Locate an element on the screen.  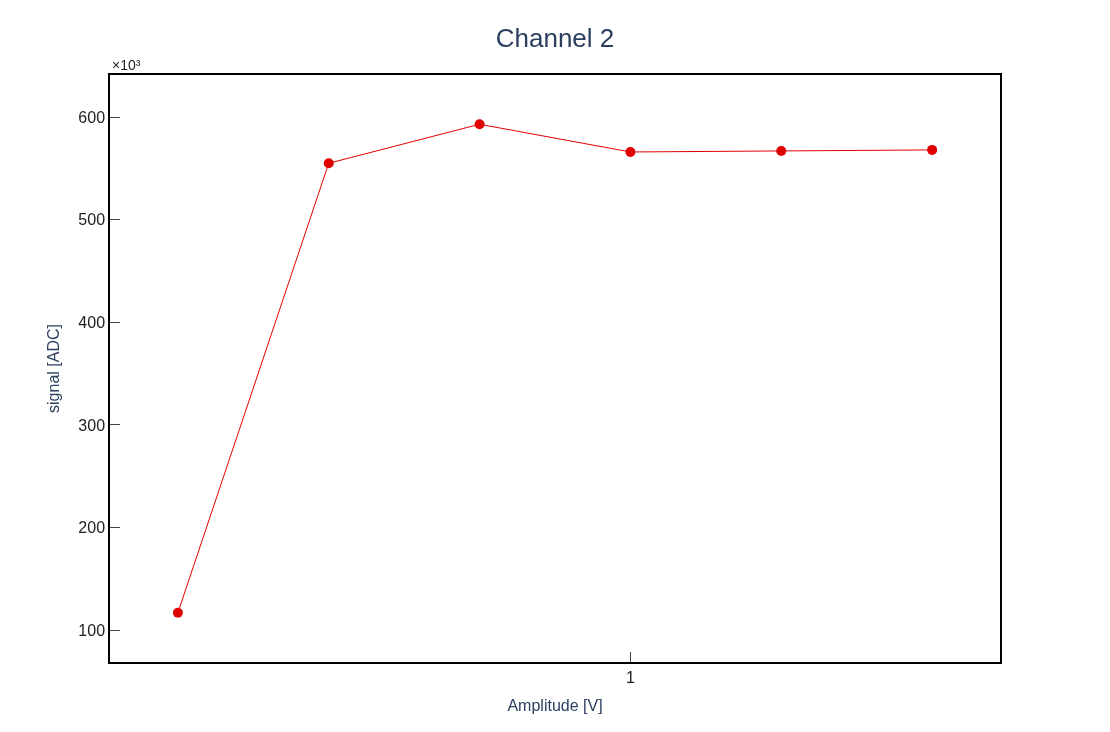
x-tick-label: 1 is located at coordinates (630, 677).